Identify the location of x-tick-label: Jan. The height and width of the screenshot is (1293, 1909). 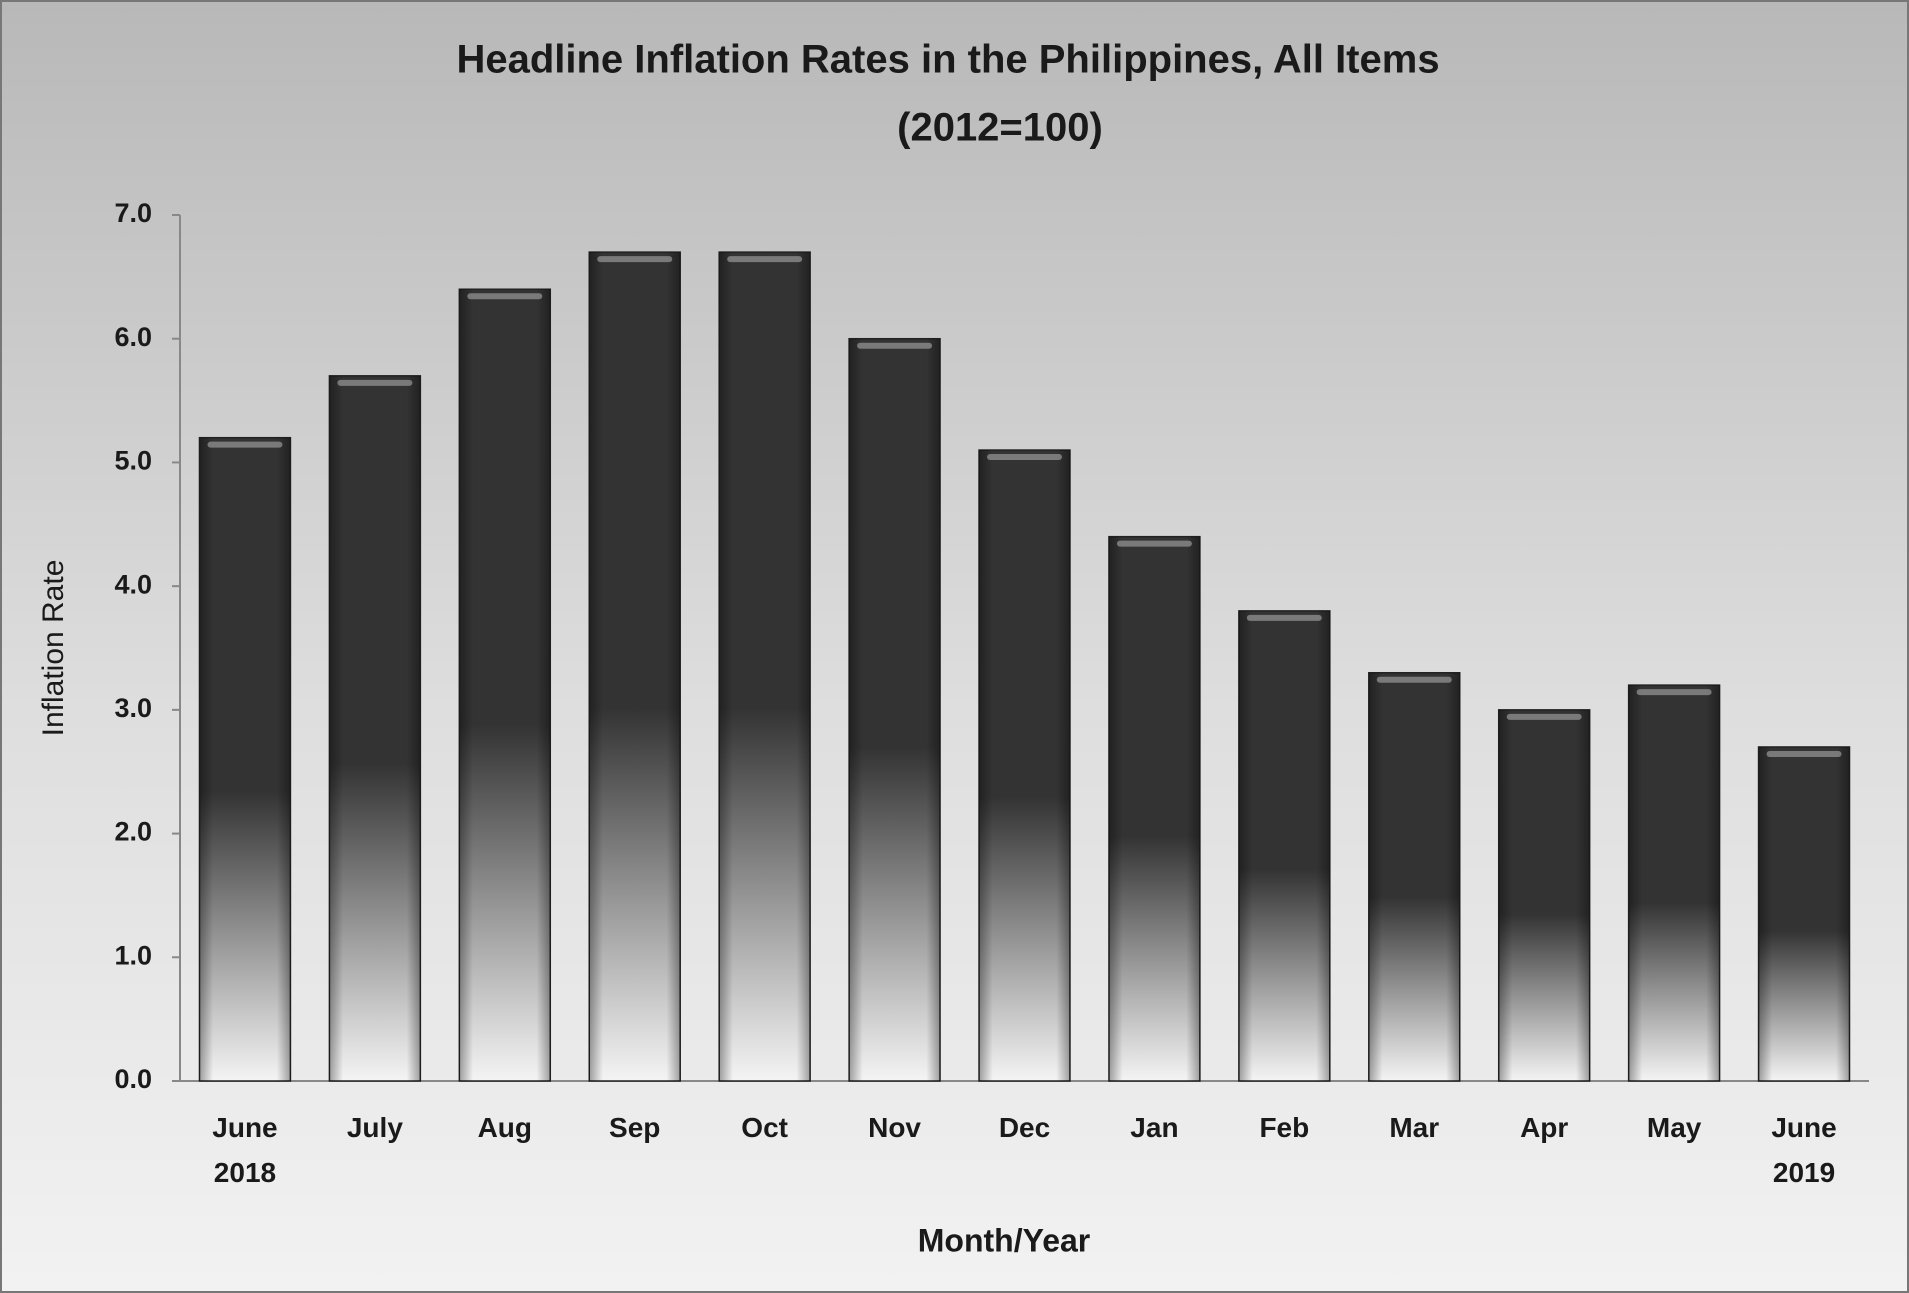
(1154, 1127).